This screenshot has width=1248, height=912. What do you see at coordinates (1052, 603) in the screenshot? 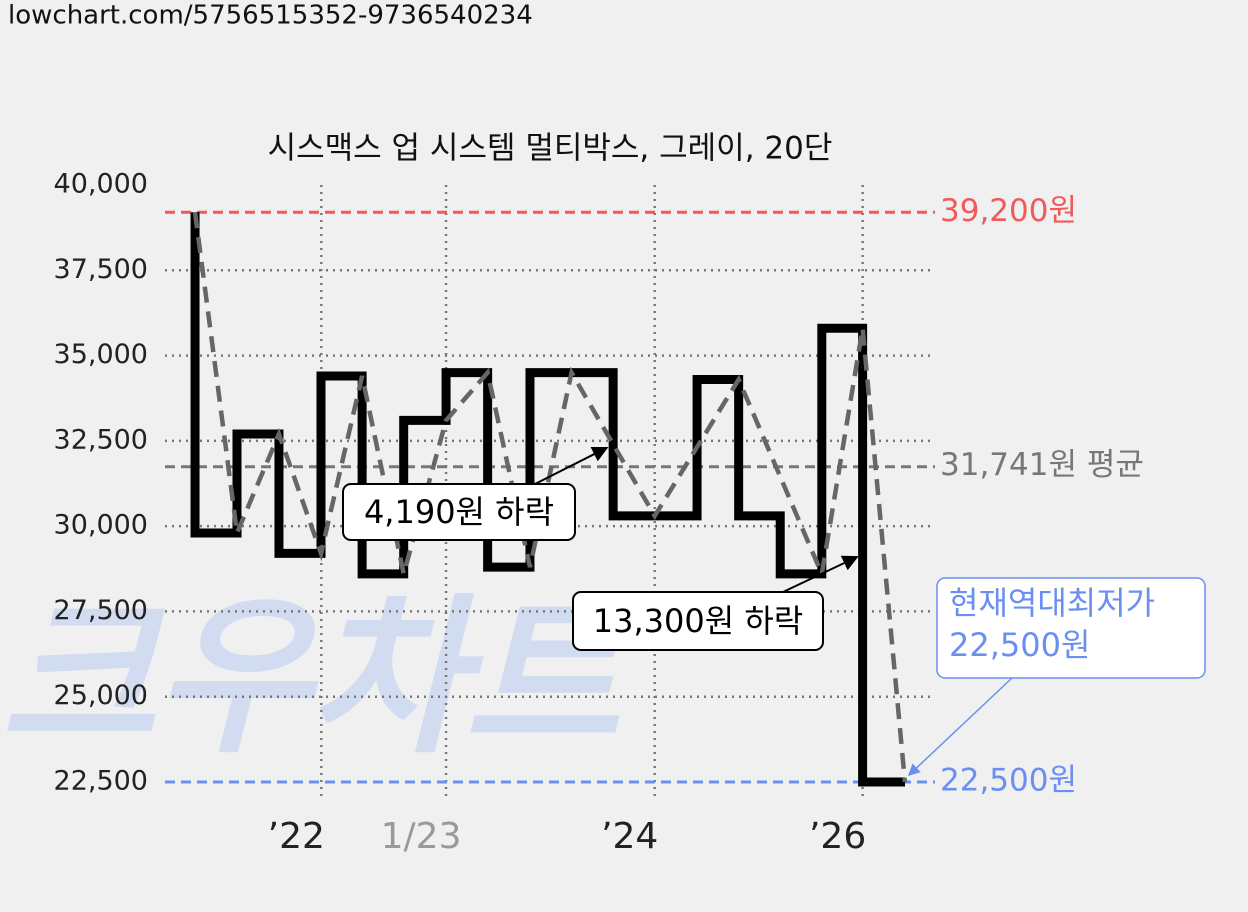
I see `annotation-text: 현재역대최저가` at bounding box center [1052, 603].